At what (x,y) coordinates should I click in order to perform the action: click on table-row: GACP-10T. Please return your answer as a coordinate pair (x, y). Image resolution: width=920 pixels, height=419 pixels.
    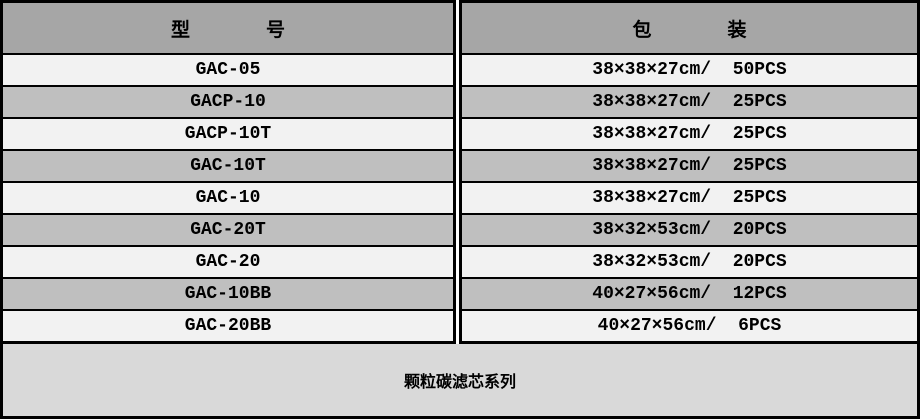
    Looking at the image, I should click on (228, 134).